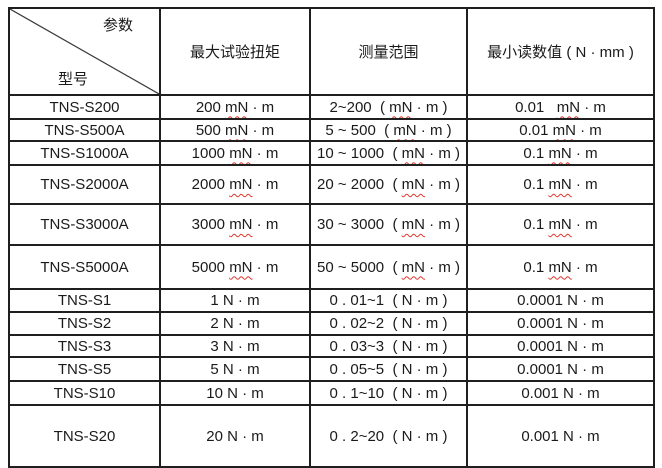 The width and height of the screenshot is (662, 468). I want to click on cell-text: 3000, so click(210, 224).